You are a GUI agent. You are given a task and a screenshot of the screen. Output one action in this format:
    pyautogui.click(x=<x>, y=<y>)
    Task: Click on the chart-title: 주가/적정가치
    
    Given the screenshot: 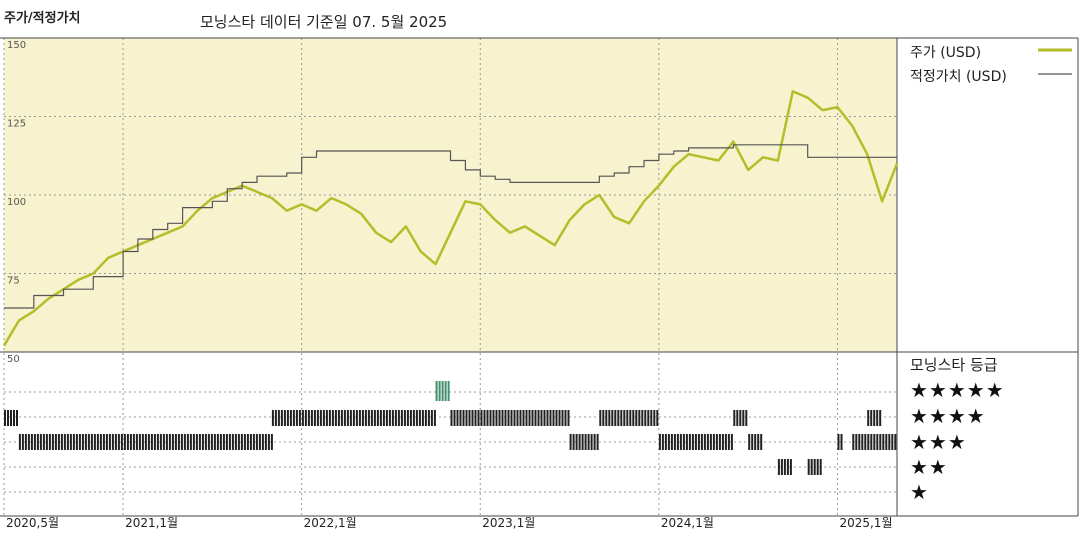 What is the action you would take?
    pyautogui.click(x=42, y=18)
    